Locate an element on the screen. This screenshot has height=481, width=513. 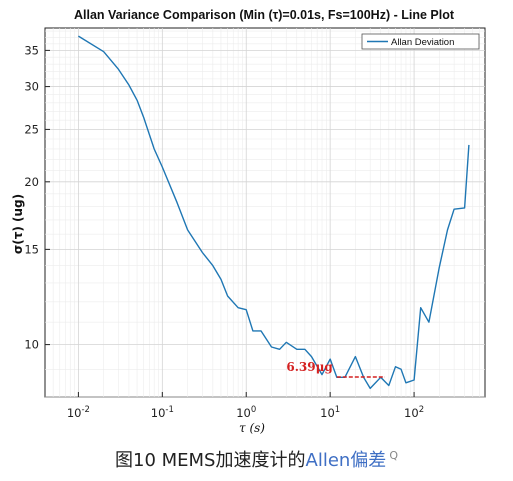
y-tick-label: 30 is located at coordinates (31, 87).